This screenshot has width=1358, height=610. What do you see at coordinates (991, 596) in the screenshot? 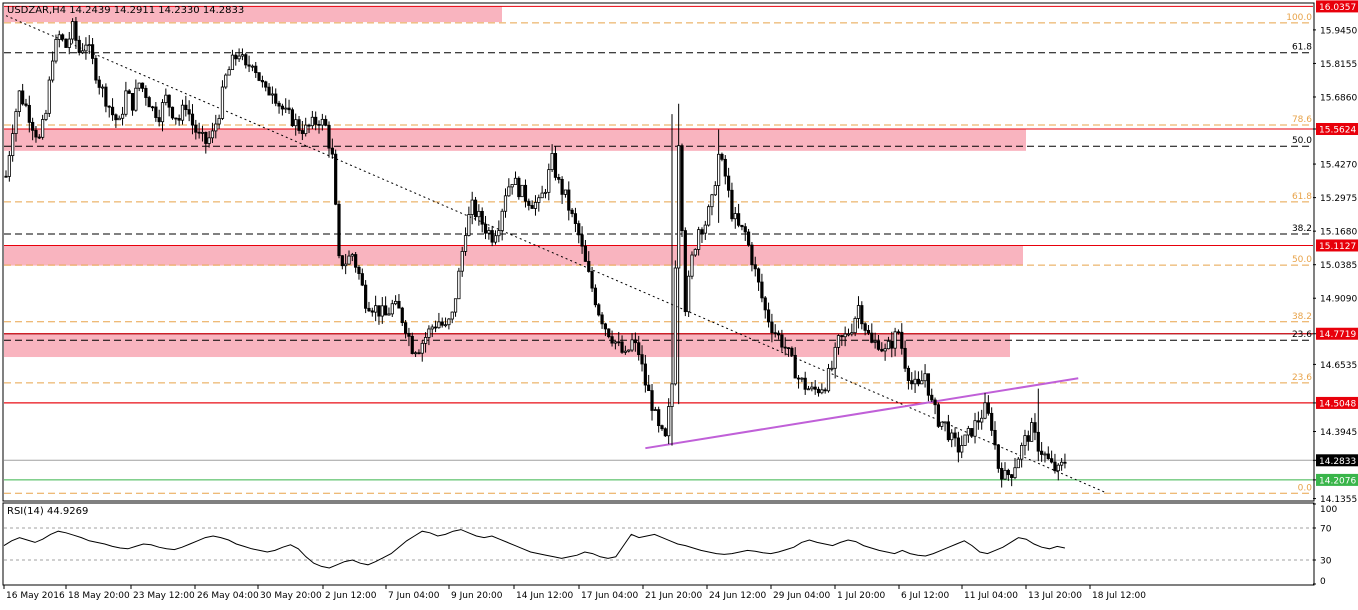
I see `time-axis-label: 11 Jul 04:00` at bounding box center [991, 596].